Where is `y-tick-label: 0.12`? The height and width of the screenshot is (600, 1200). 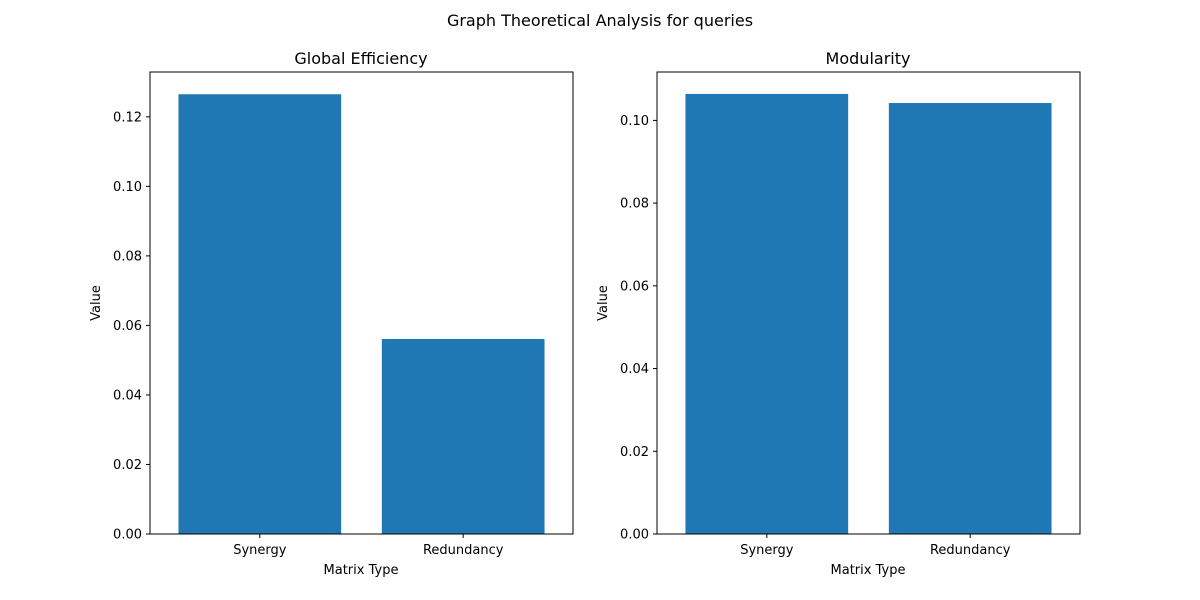
y-tick-label: 0.12 is located at coordinates (127, 117).